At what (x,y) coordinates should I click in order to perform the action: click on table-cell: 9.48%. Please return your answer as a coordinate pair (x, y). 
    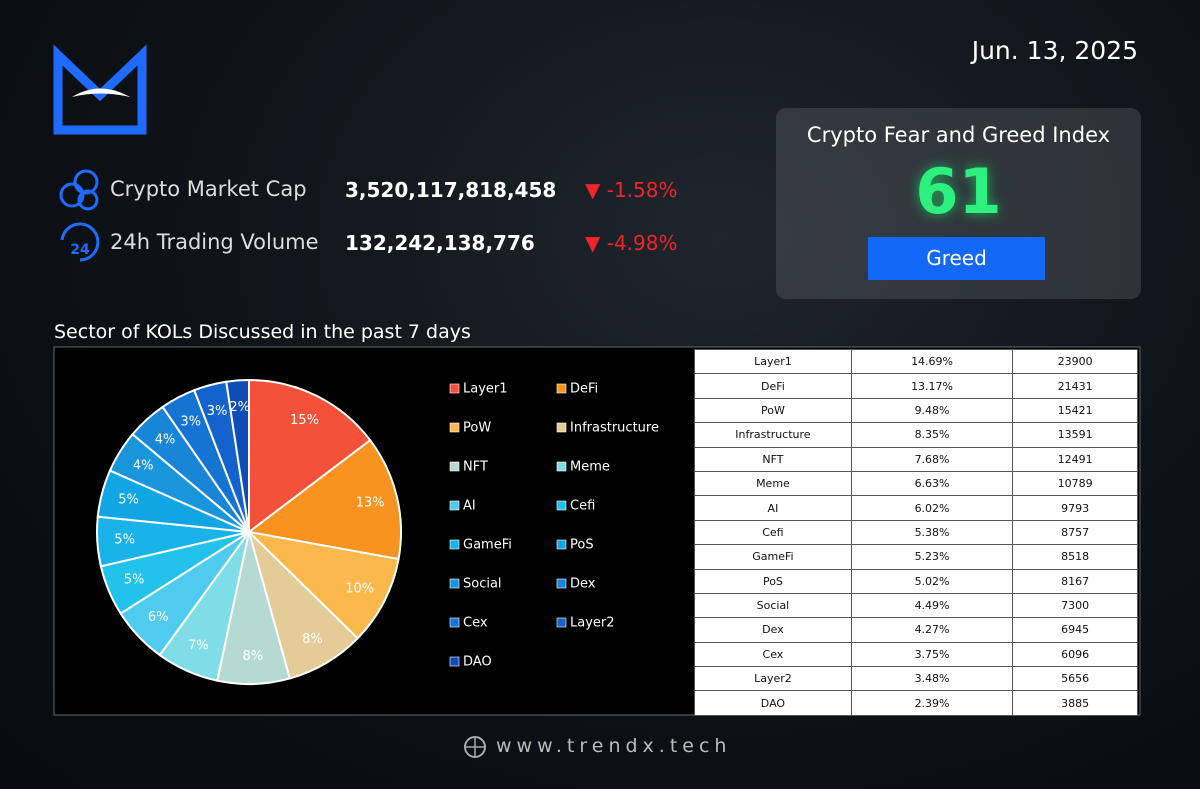
    Looking at the image, I should click on (932, 410).